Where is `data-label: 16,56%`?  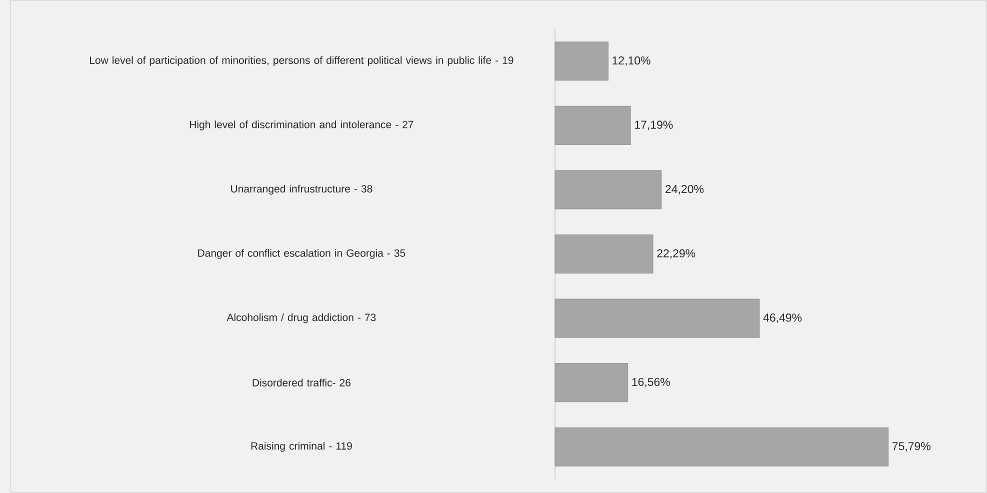 data-label: 16,56% is located at coordinates (651, 383).